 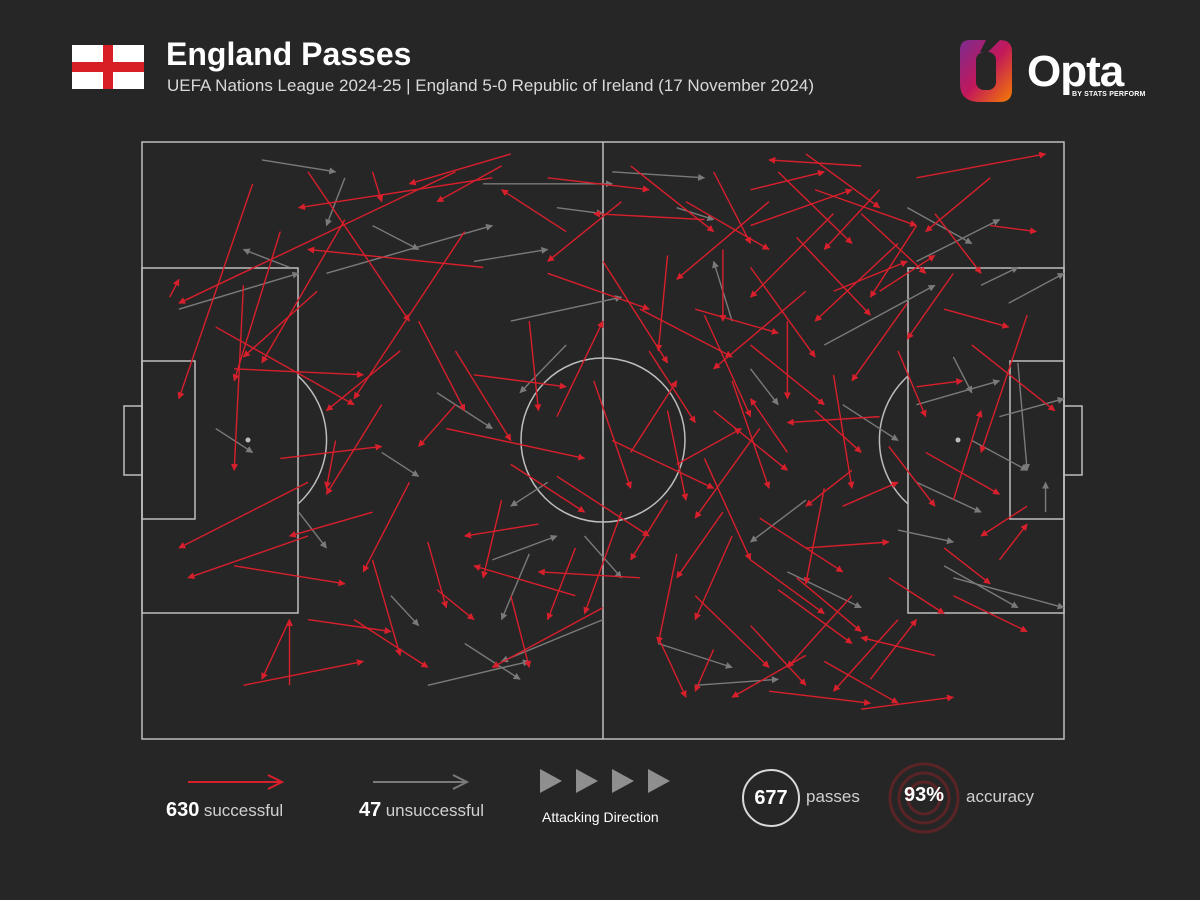 I want to click on passes-label: passes, so click(x=833, y=796).